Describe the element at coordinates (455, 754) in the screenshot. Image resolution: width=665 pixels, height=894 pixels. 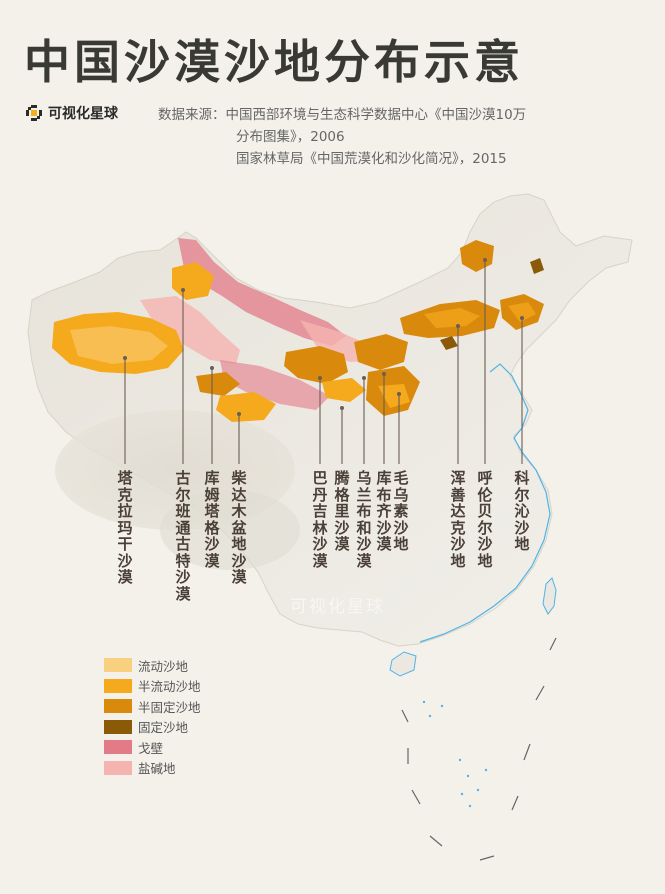
I see `south-sea-islands` at that location.